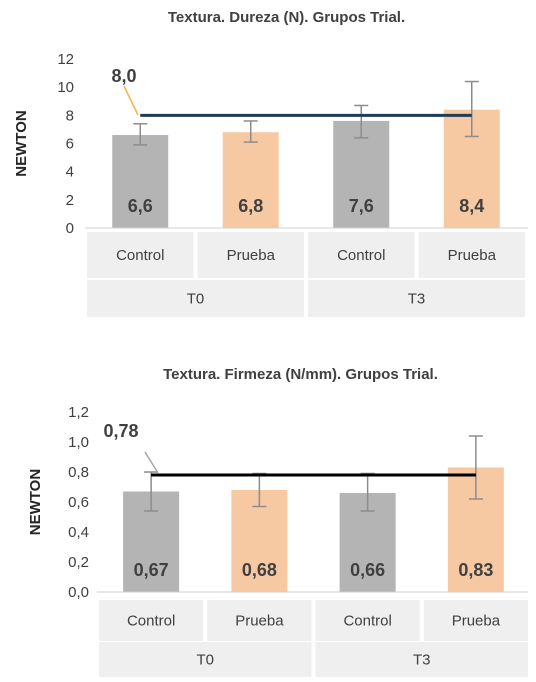  What do you see at coordinates (78, 472) in the screenshot?
I see `chart2-ytick-label: 0,8` at bounding box center [78, 472].